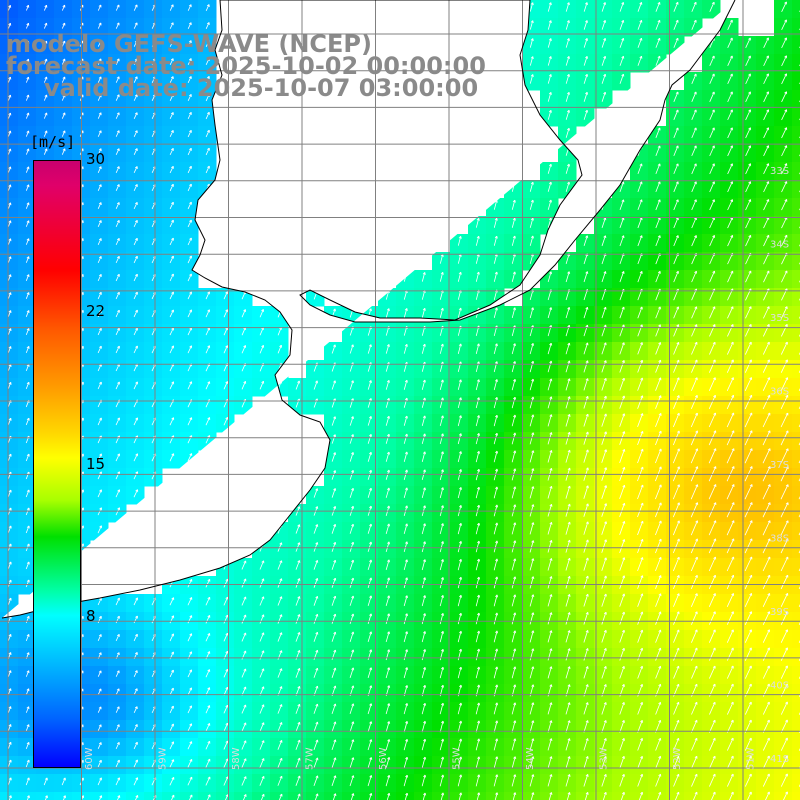 The height and width of the screenshot is (800, 800). Describe the element at coordinates (89, 758) in the screenshot. I see `longitude-label: 60W` at that location.